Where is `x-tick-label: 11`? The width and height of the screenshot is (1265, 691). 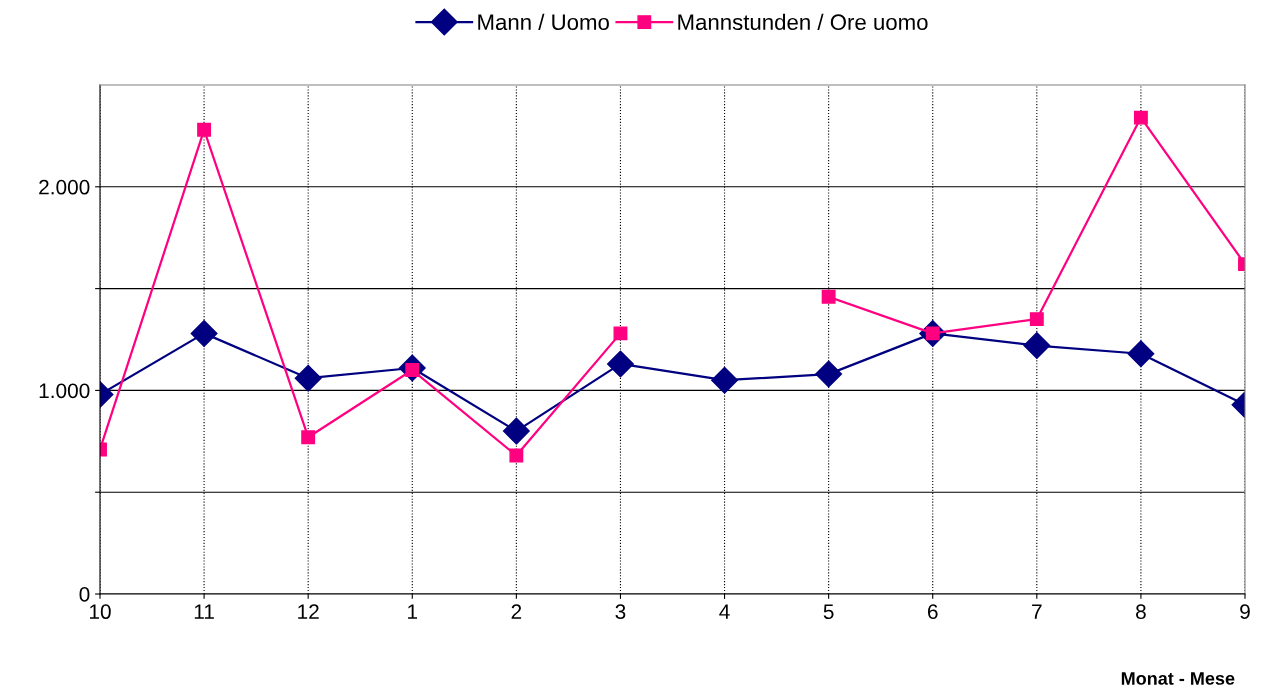
x-tick-label: 11 is located at coordinates (204, 611).